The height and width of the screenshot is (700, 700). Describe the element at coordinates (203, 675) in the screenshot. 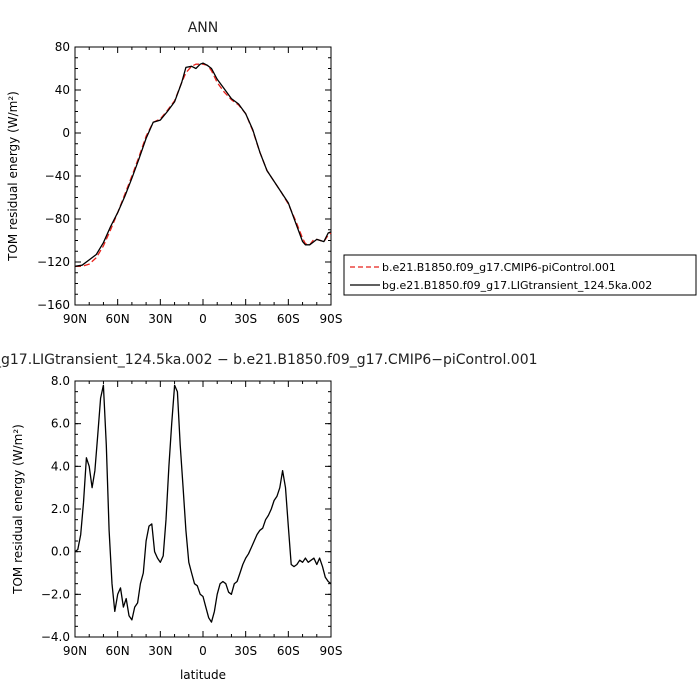

I see `x-axis-label: latitude` at that location.